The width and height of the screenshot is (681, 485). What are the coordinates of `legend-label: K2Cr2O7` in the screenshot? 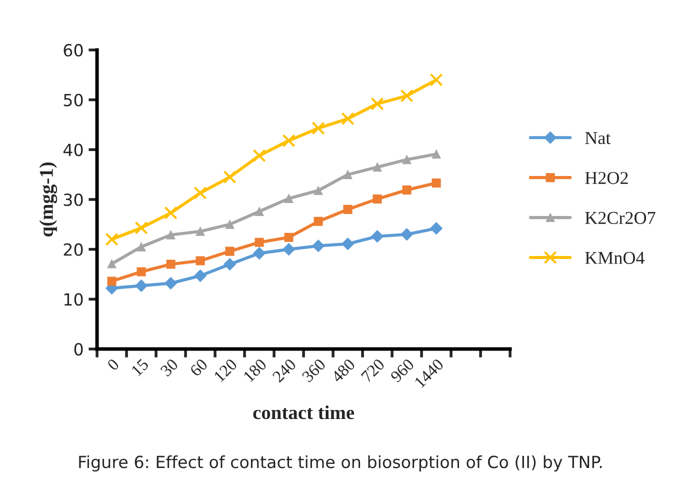 It's located at (620, 218).